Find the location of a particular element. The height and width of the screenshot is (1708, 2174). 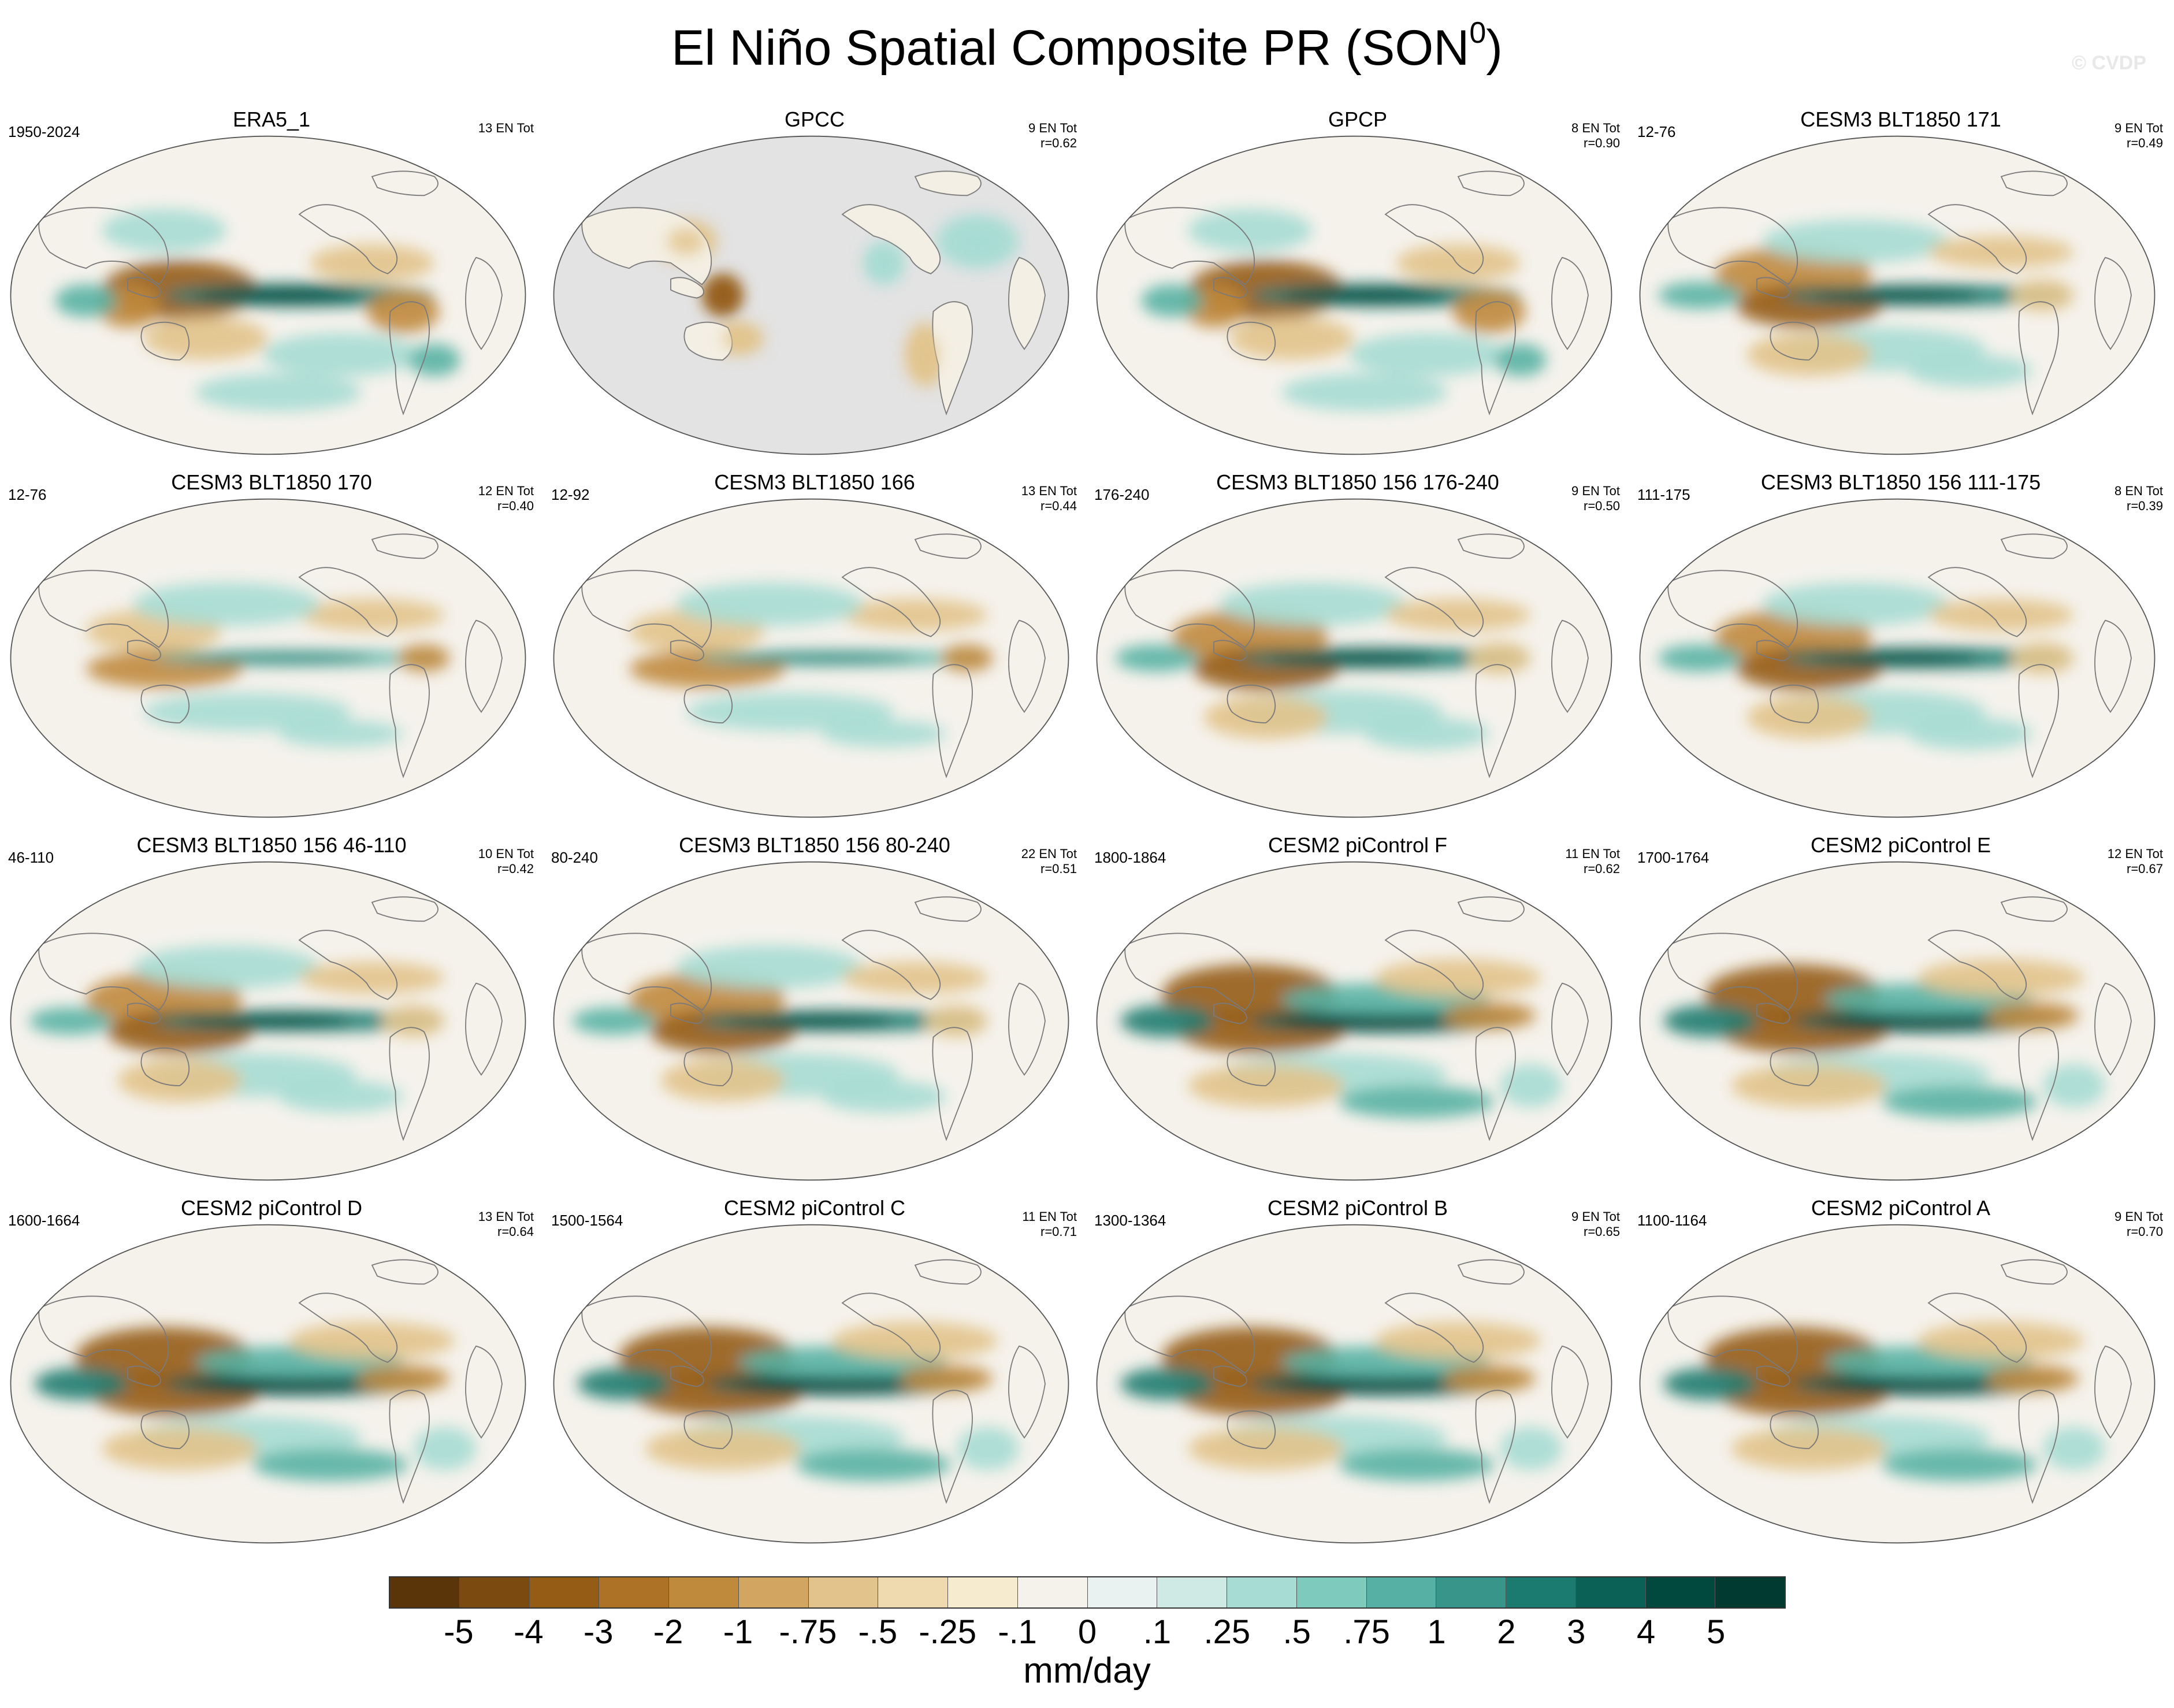

panel-stats: 12 EN Tot r=0.40 is located at coordinates (485, 499).